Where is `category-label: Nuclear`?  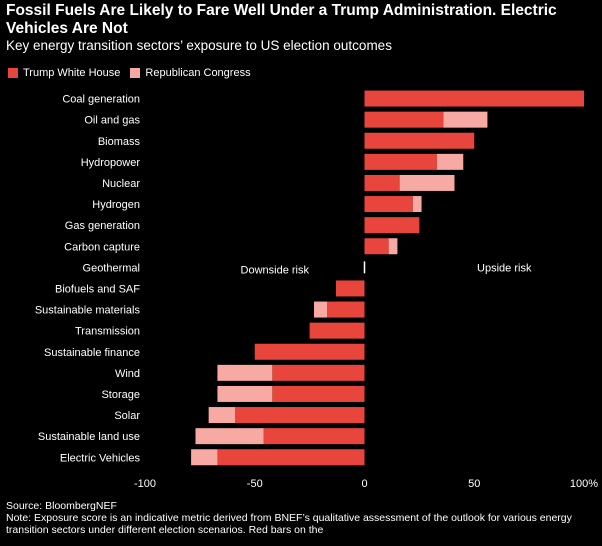 category-label: Nuclear is located at coordinates (121, 184).